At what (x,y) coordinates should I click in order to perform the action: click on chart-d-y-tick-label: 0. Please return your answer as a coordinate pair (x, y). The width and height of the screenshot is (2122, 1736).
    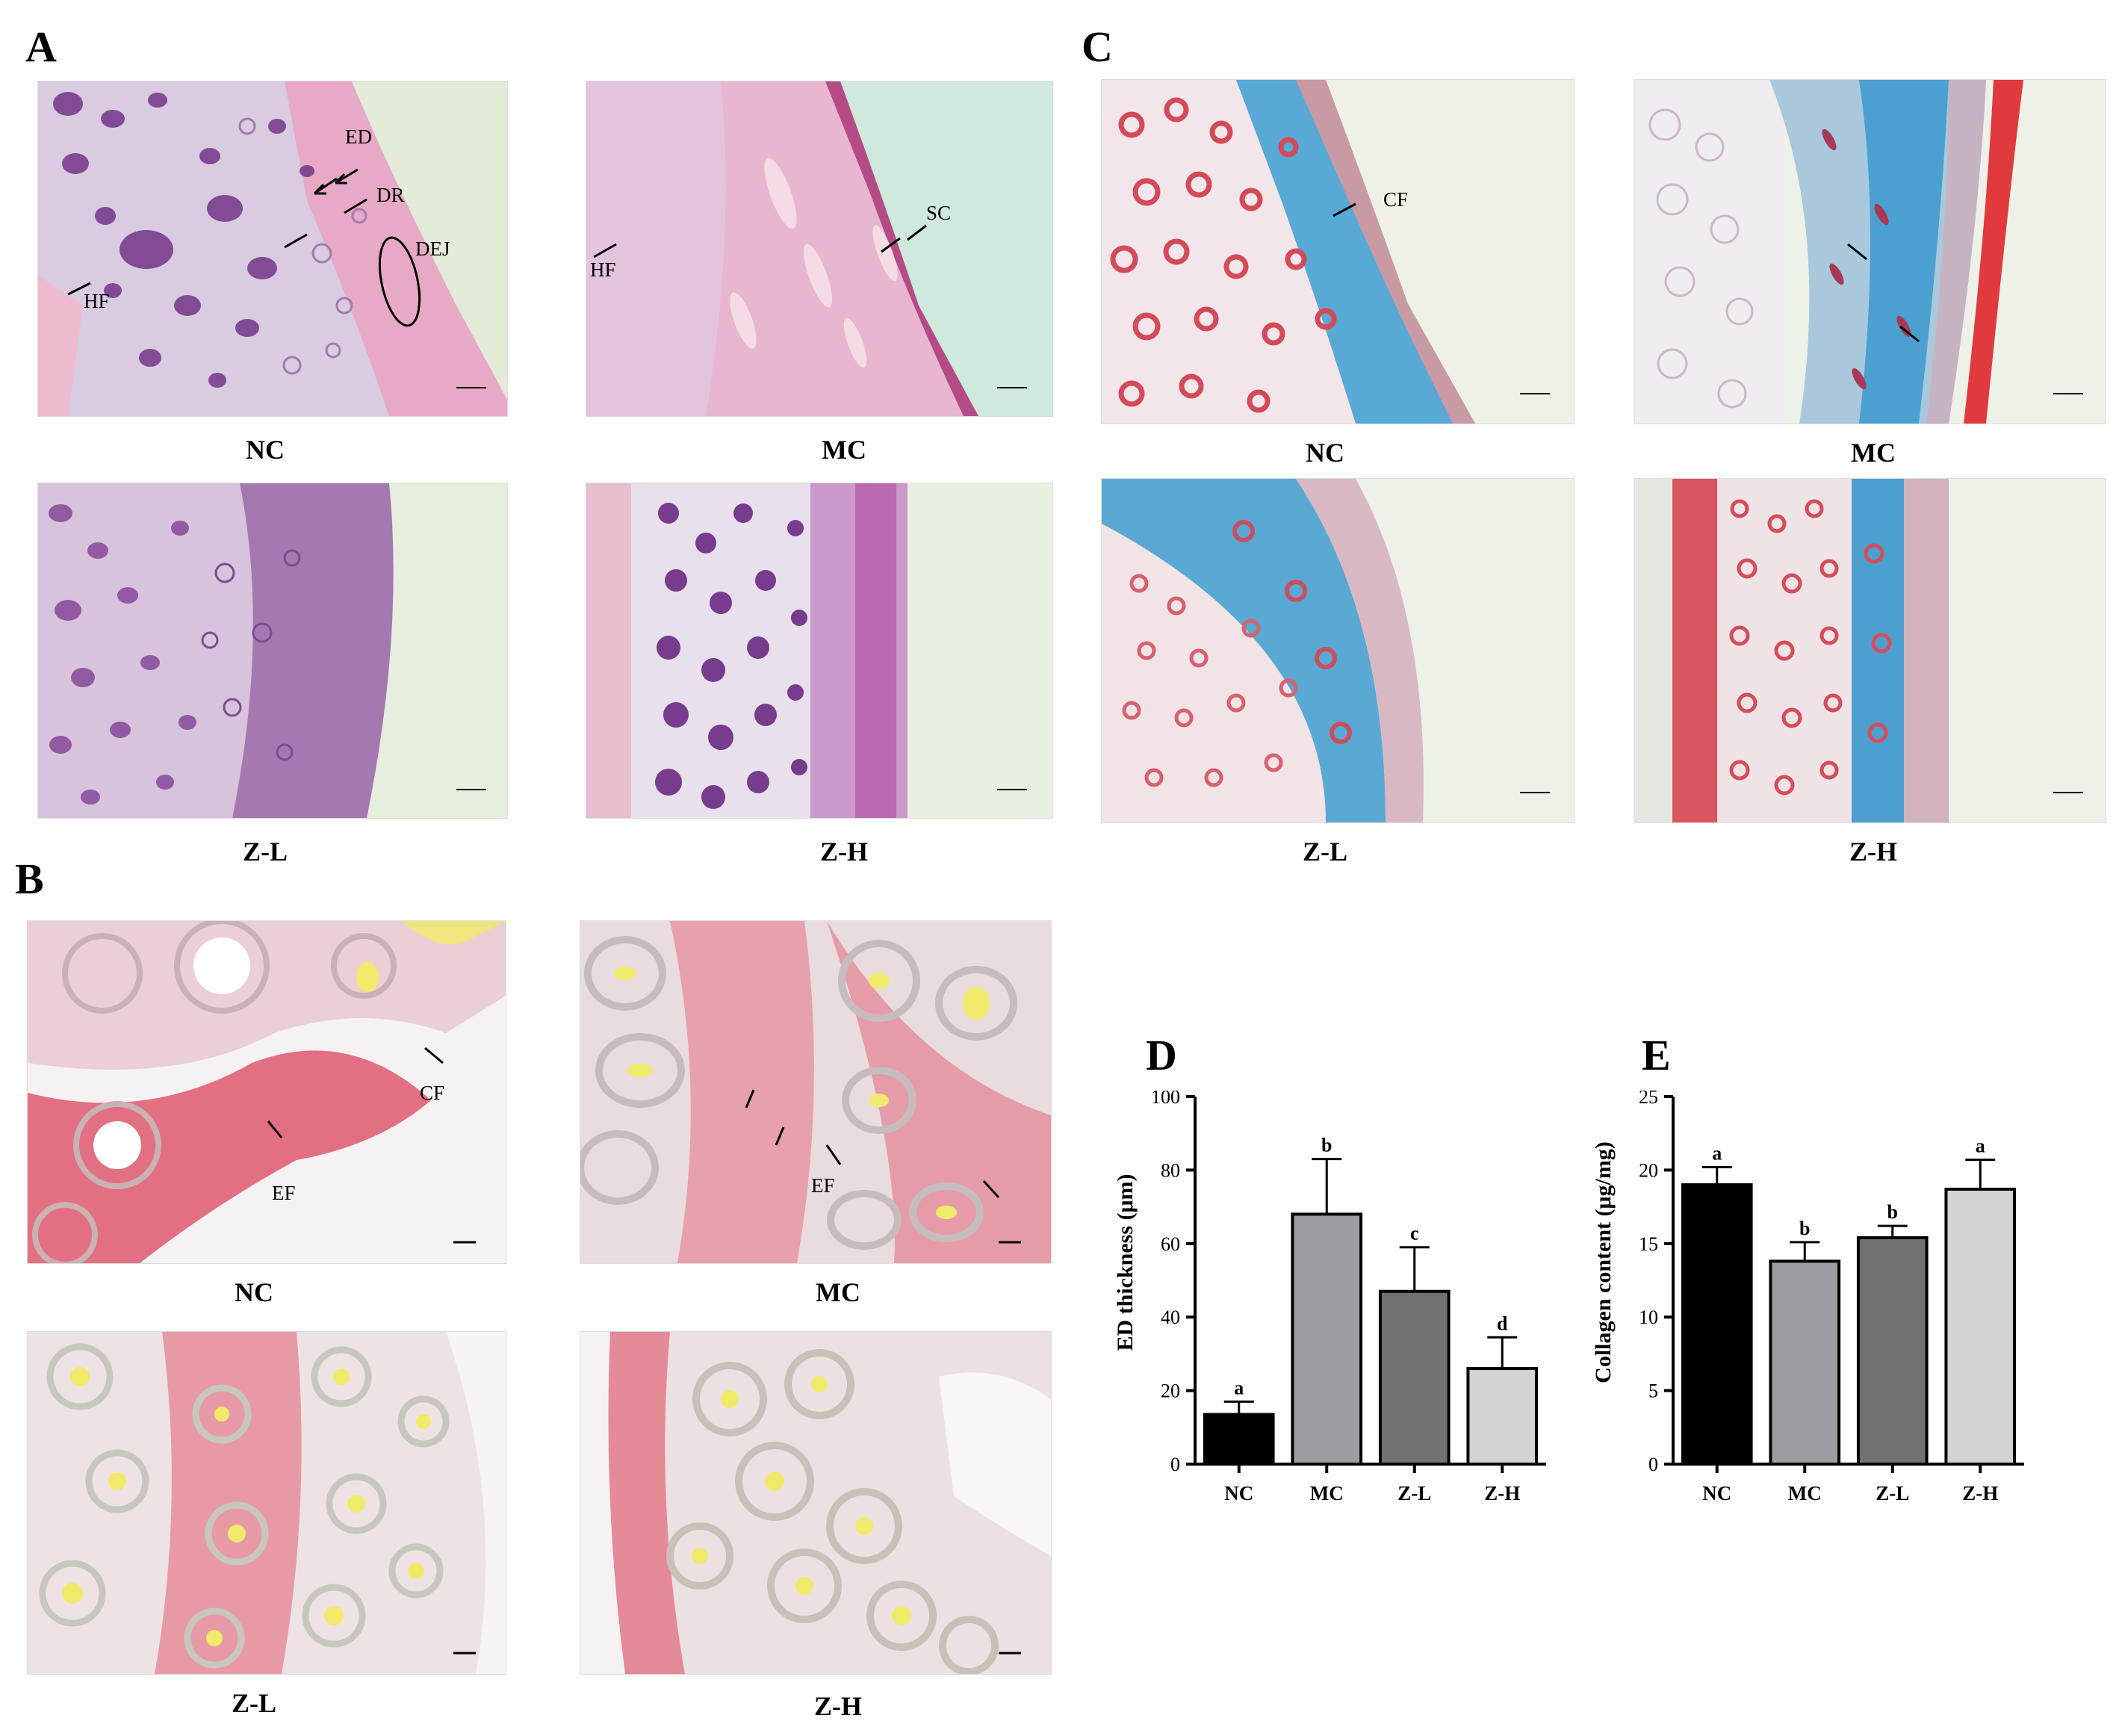
    Looking at the image, I should click on (1175, 1464).